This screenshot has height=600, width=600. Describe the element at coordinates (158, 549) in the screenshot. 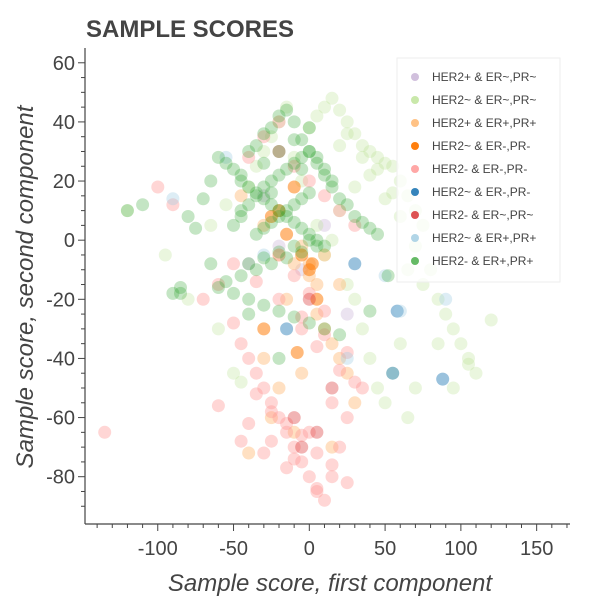

I see `x-tick-label: -100` at that location.